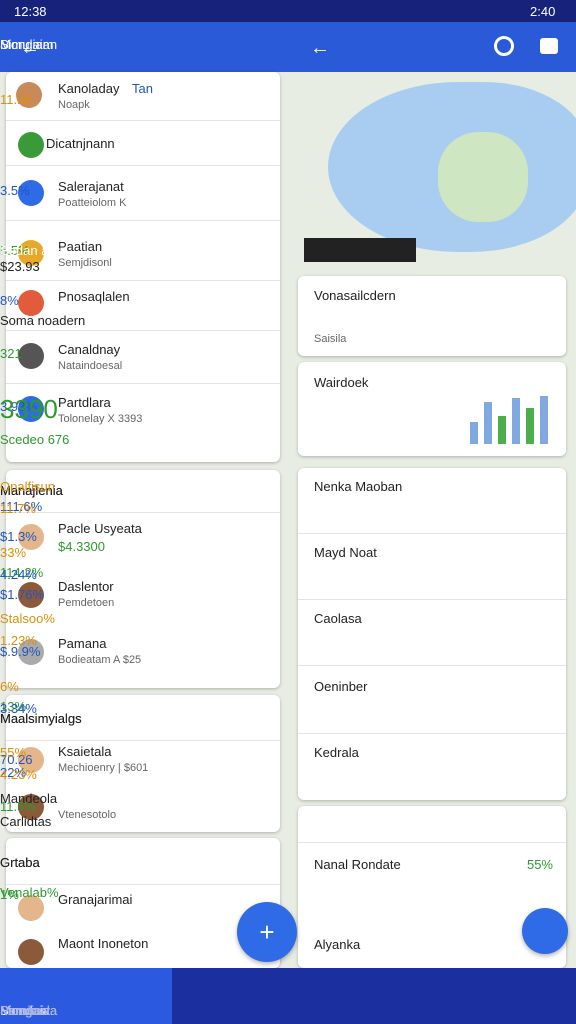  I want to click on nav-label: Simulaia, so click(25, 1010).